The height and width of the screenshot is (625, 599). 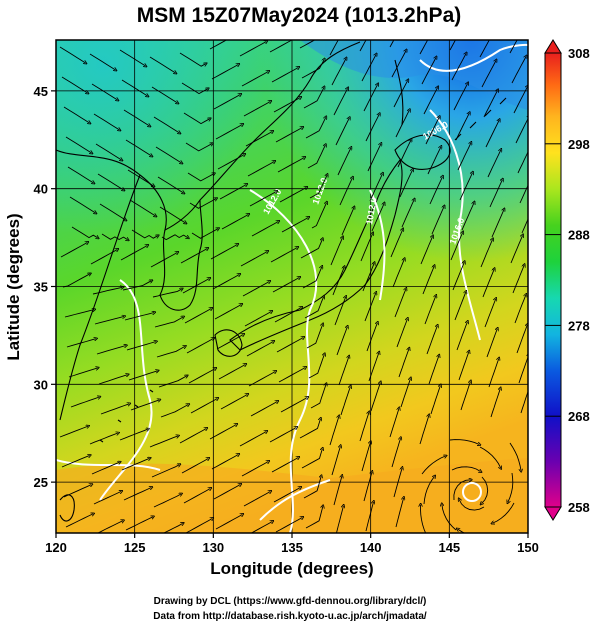 What do you see at coordinates (553, 280) in the screenshot?
I see `colorbar-gradient` at bounding box center [553, 280].